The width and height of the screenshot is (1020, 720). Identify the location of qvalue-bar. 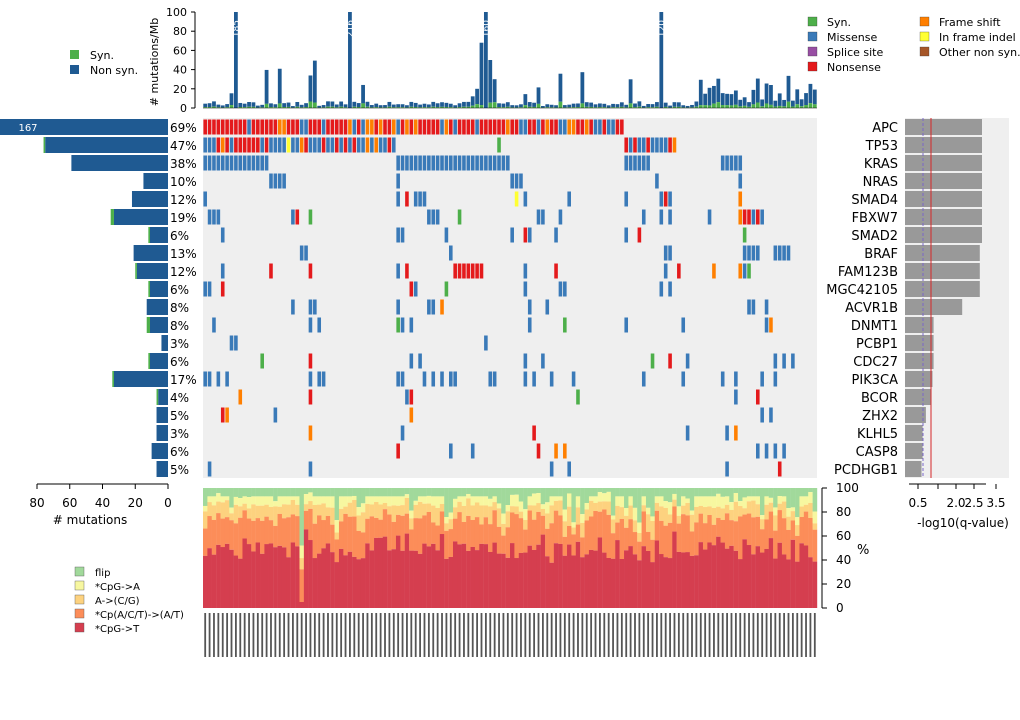
(942, 289).